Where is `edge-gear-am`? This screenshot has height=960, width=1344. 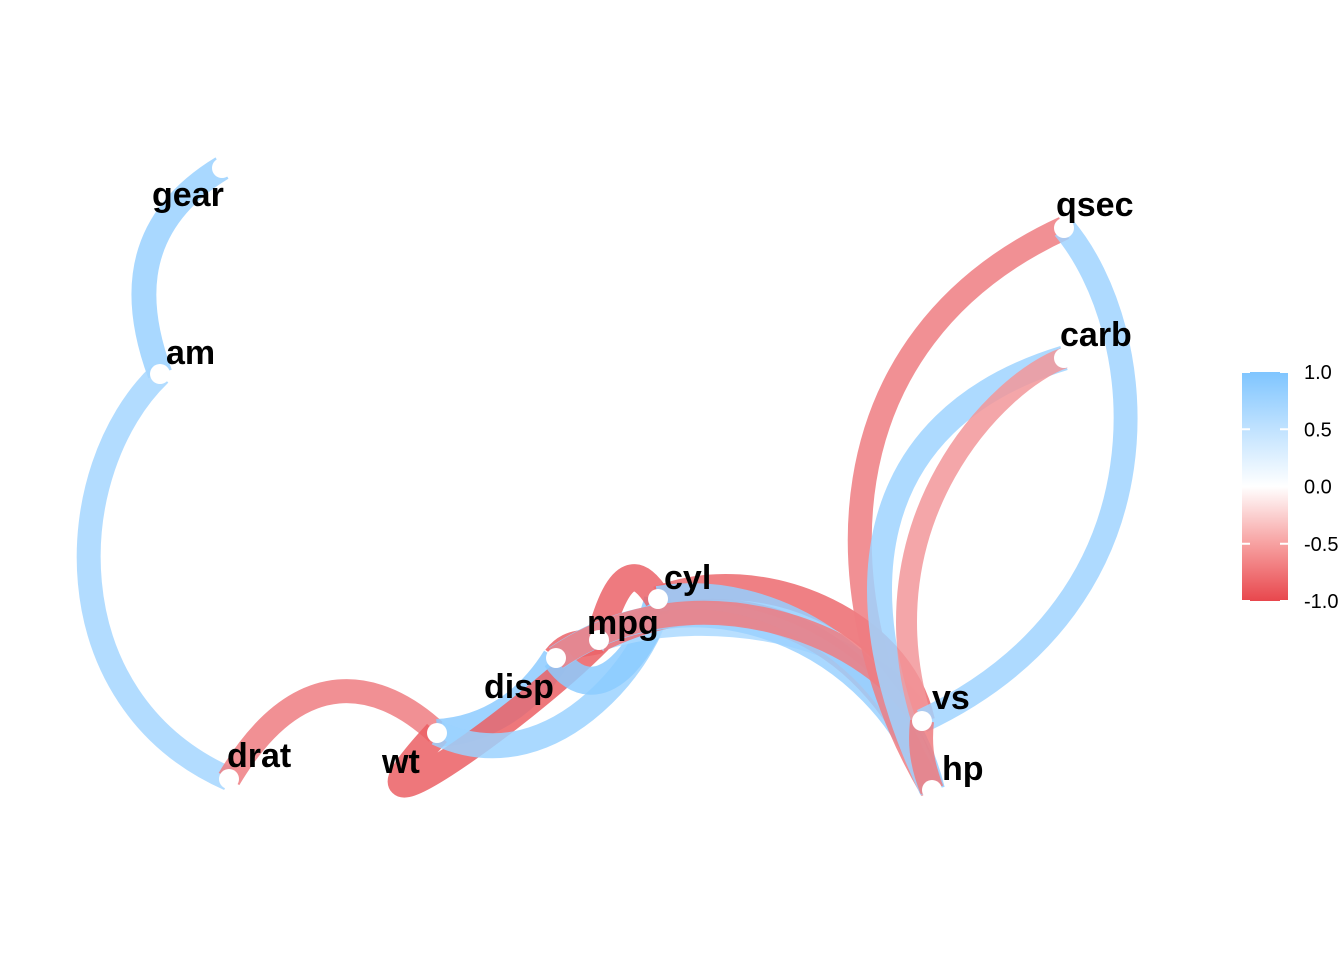 edge-gear-am is located at coordinates (180, 268).